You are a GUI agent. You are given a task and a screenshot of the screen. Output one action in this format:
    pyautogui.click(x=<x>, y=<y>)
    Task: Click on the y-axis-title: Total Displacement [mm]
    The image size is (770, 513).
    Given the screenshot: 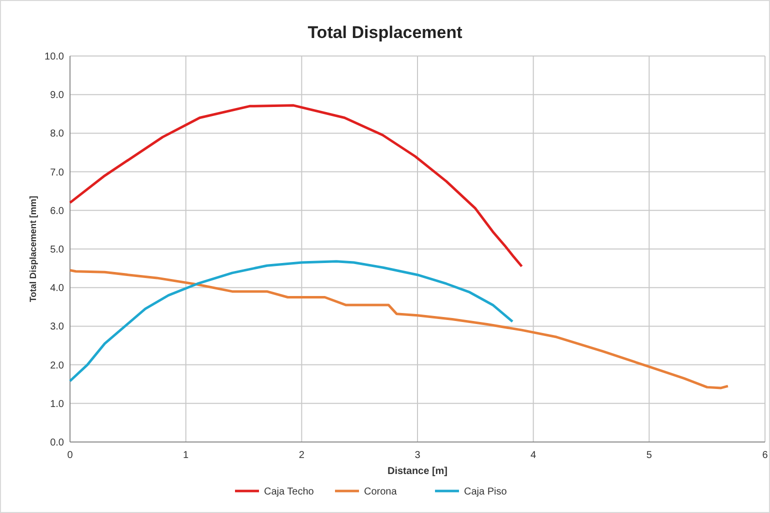 What is the action you would take?
    pyautogui.click(x=33, y=249)
    